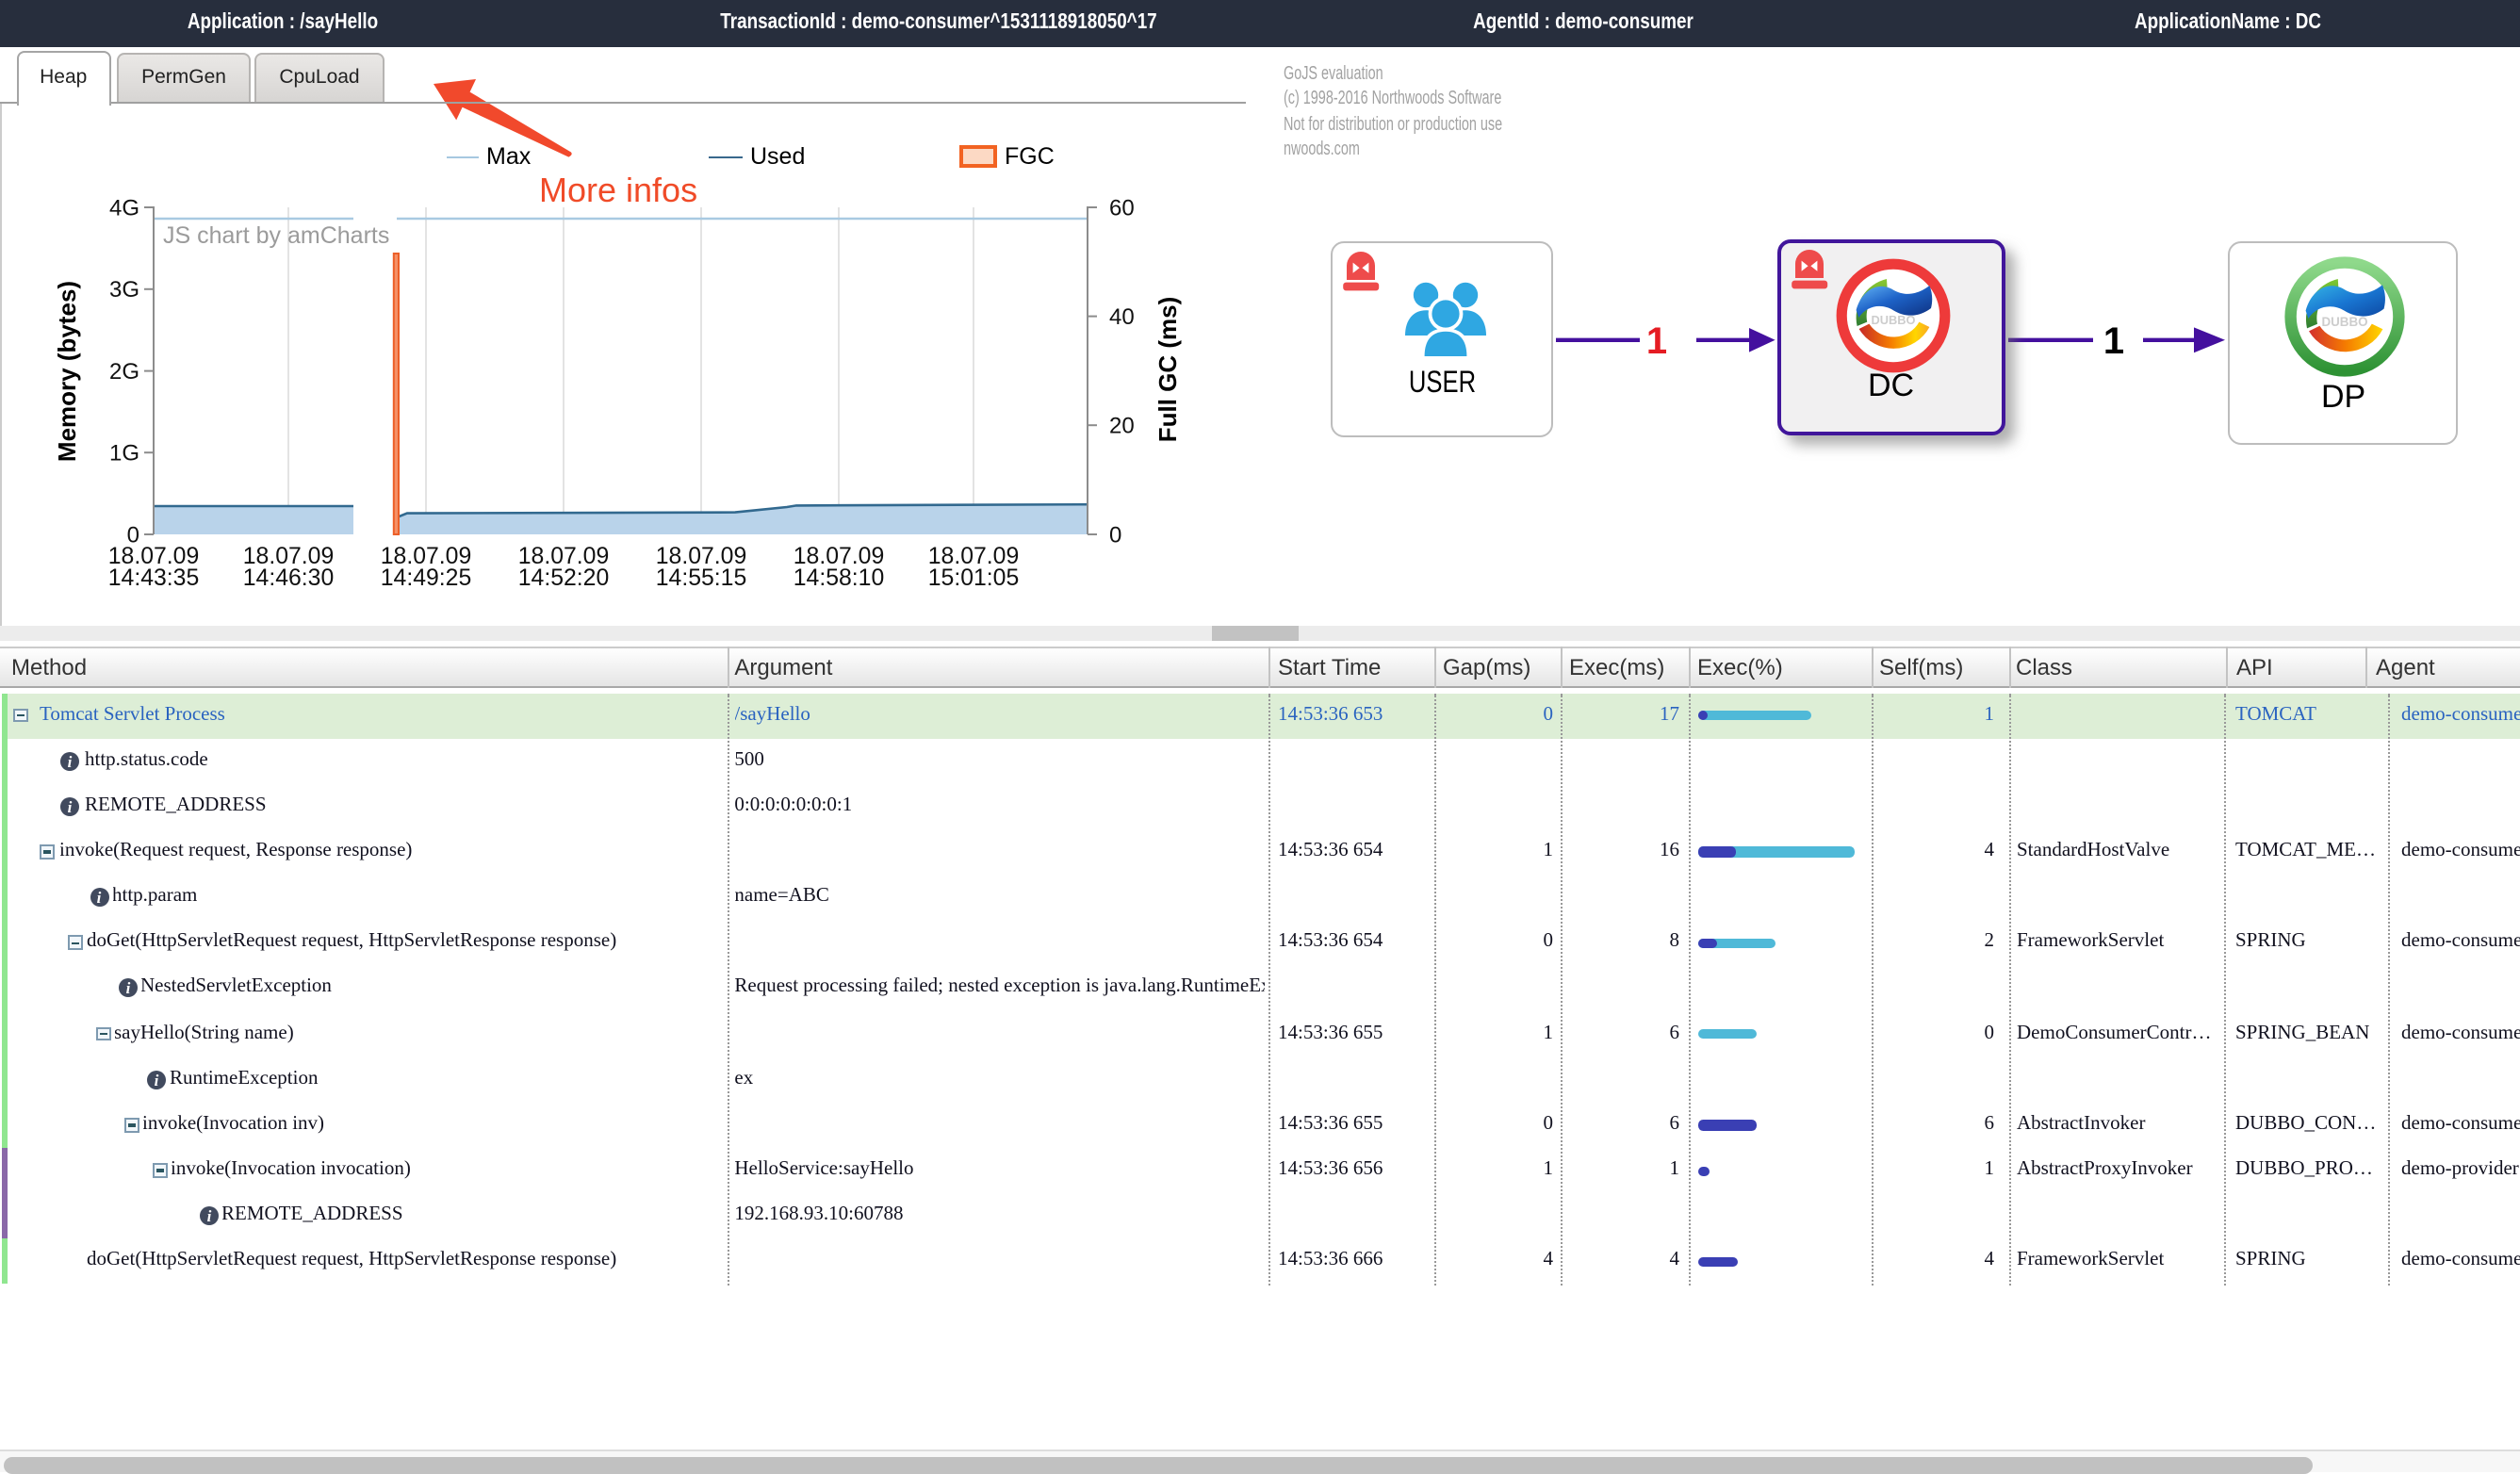 The height and width of the screenshot is (1474, 2520). Describe the element at coordinates (1122, 208) in the screenshot. I see `svg-text: 60` at that location.